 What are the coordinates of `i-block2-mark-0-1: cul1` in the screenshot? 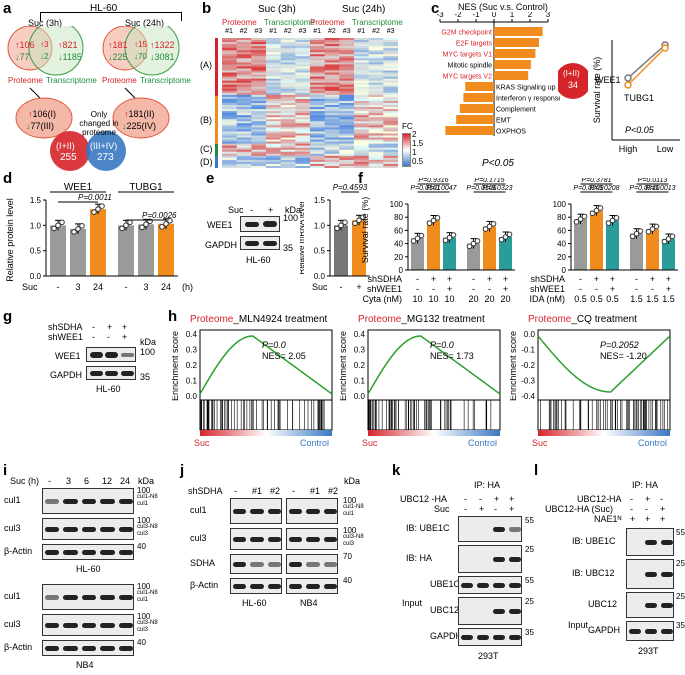 It's located at (143, 600).